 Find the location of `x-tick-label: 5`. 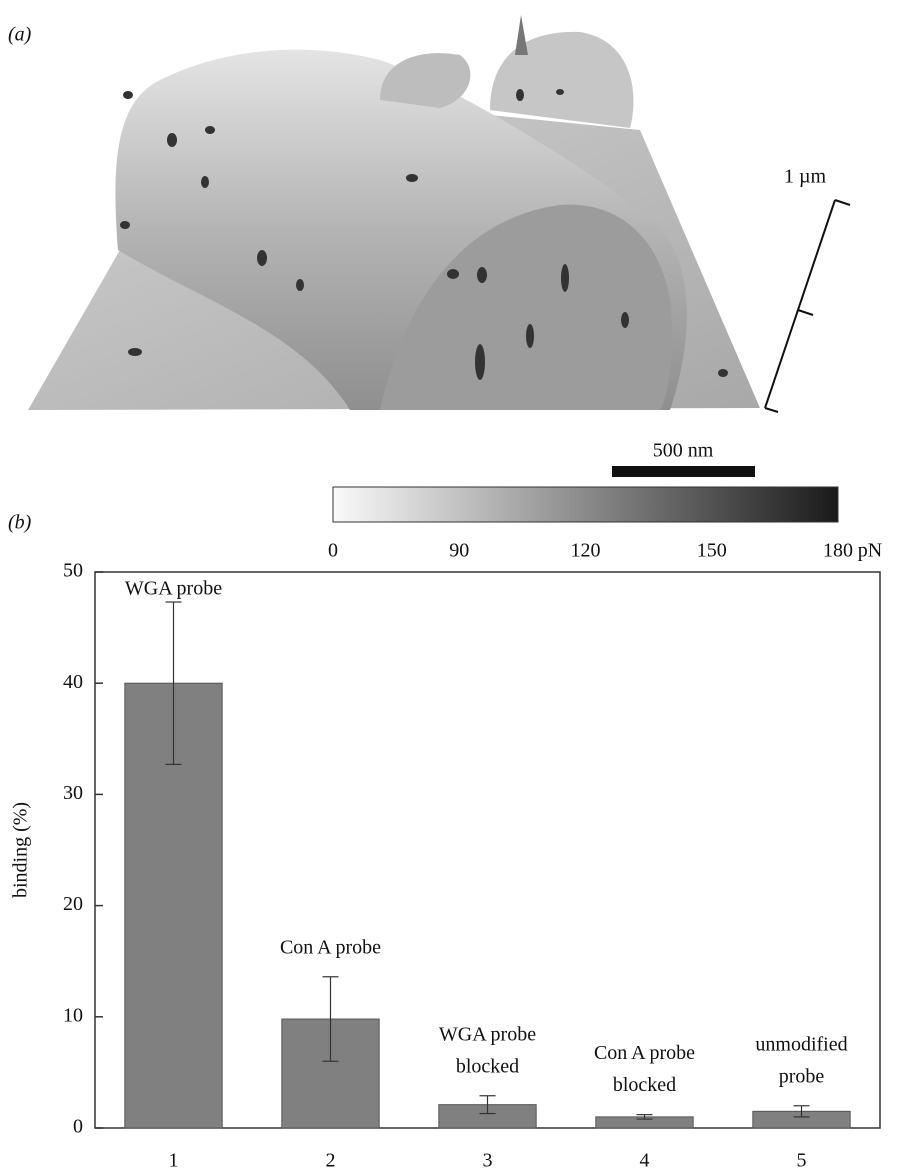

x-tick-label: 5 is located at coordinates (802, 1161).